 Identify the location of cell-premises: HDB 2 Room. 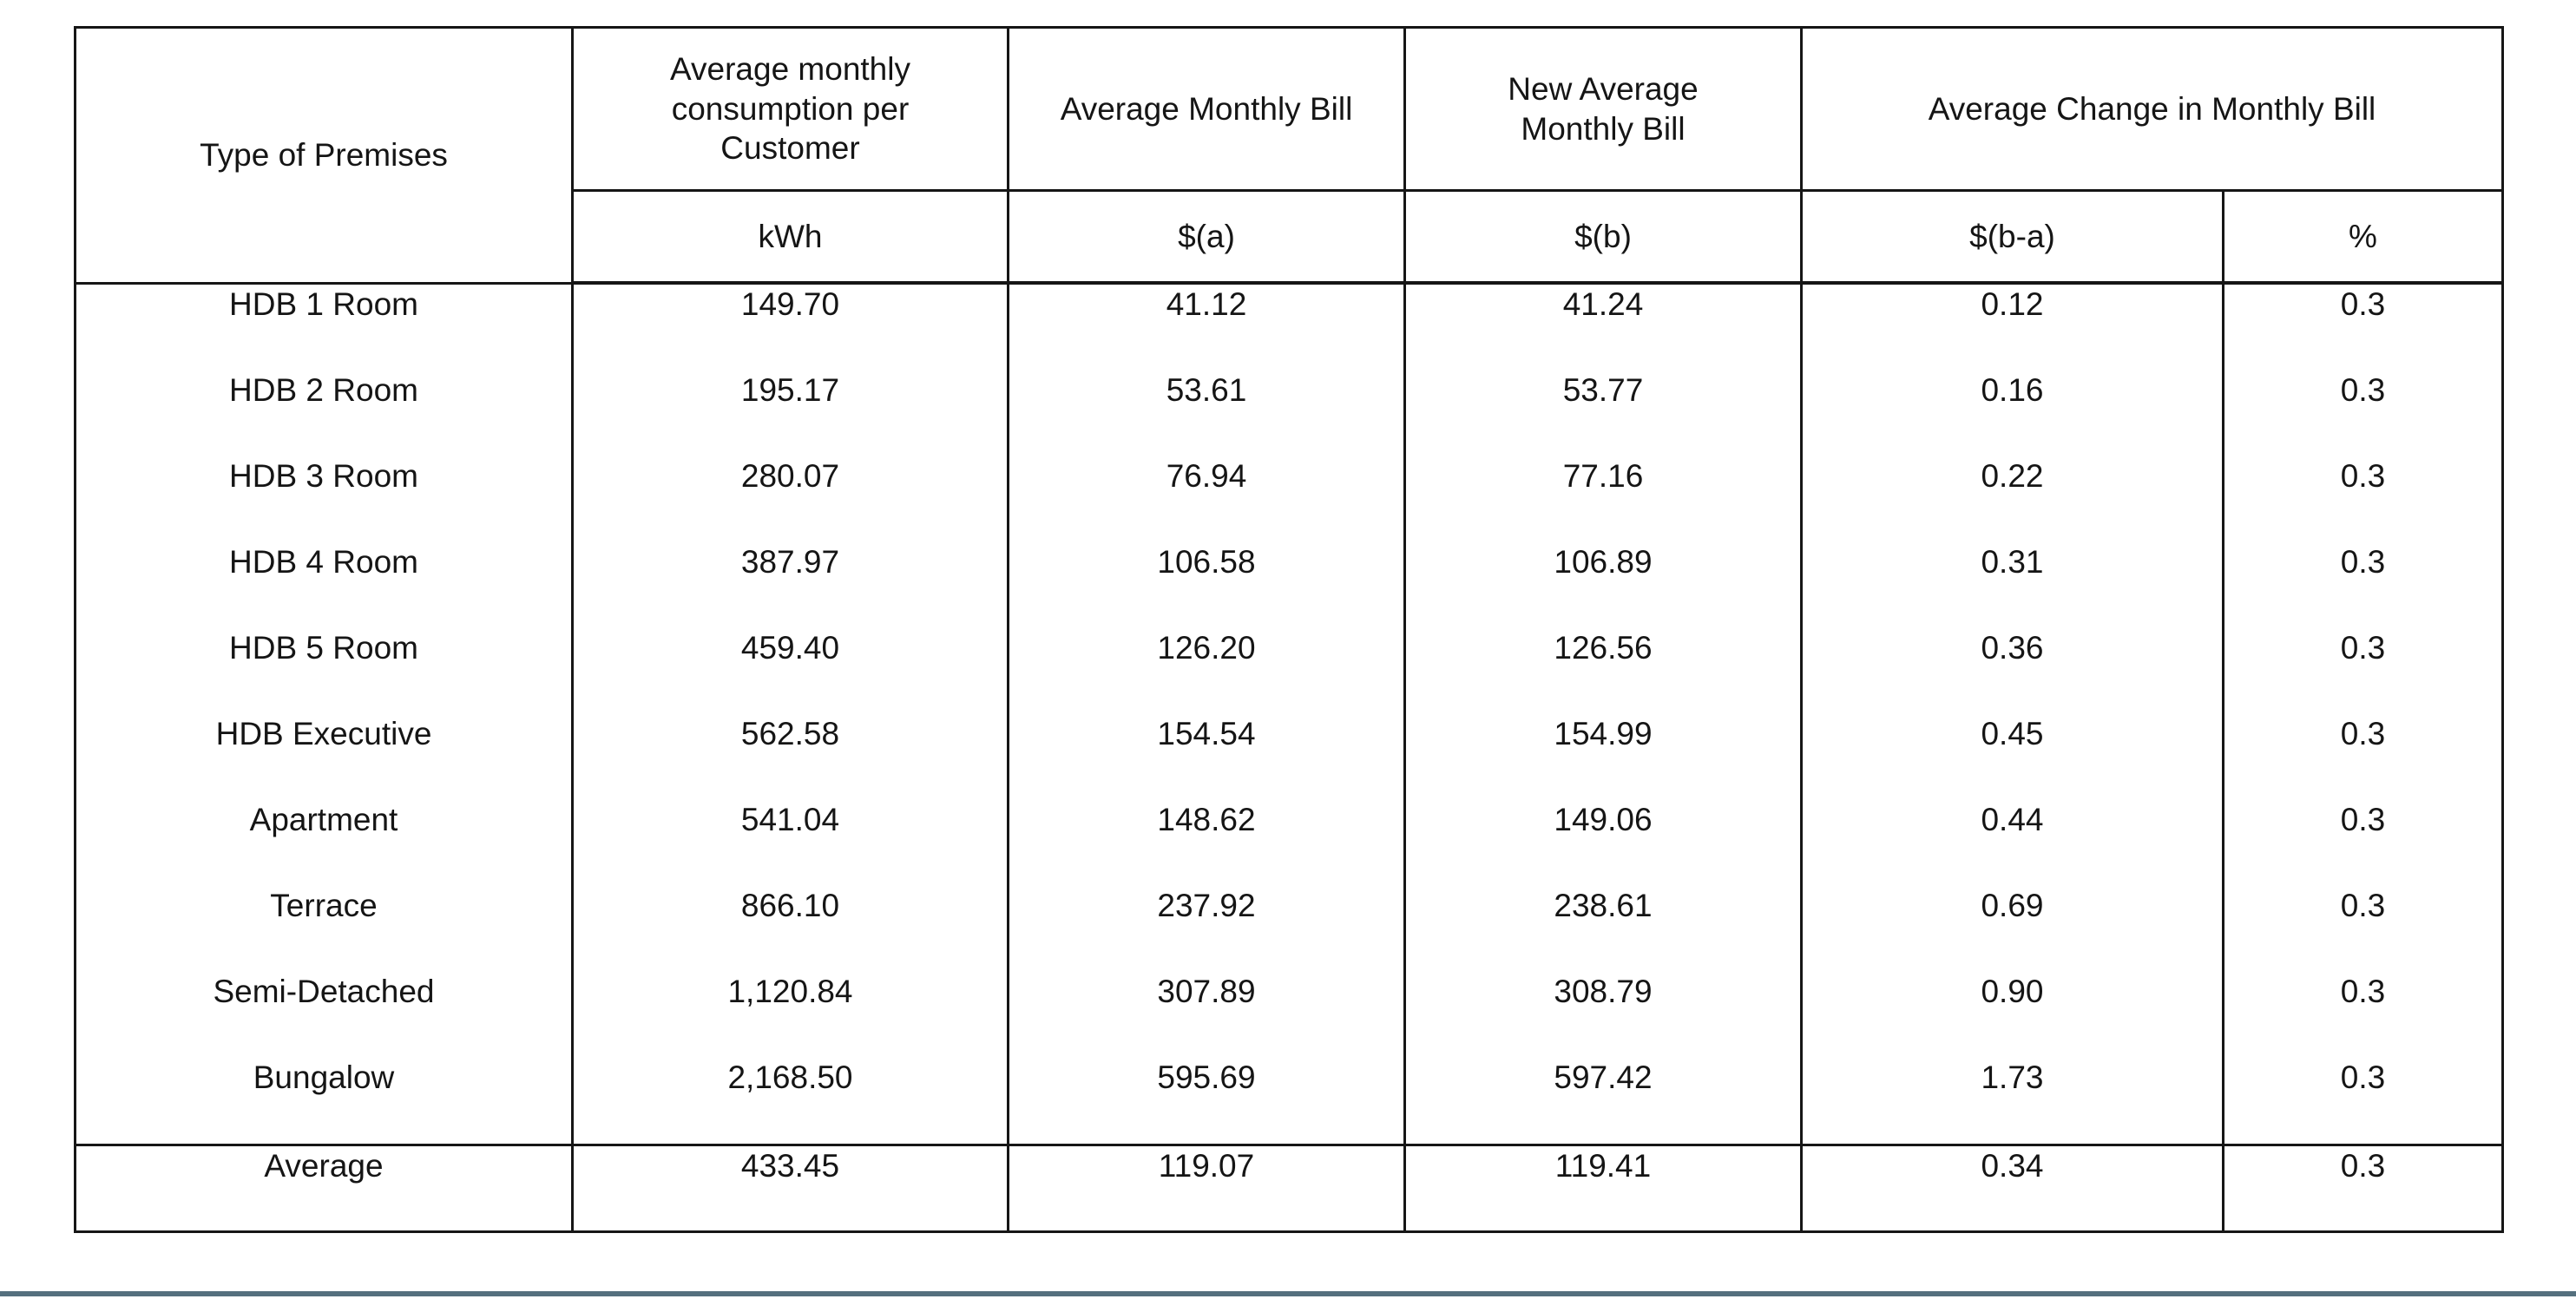
(324, 413).